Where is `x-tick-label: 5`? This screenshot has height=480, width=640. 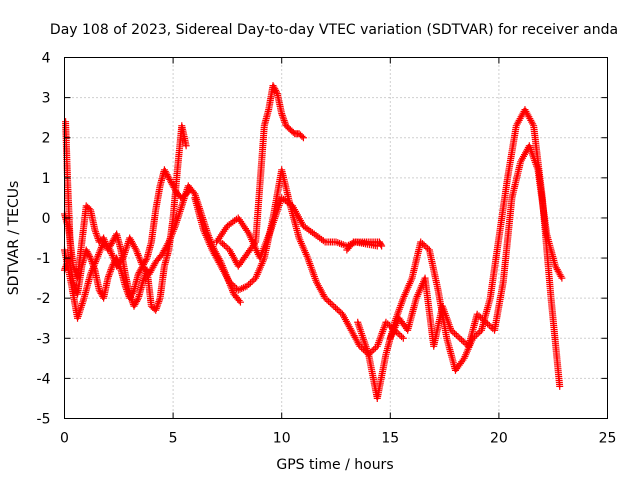
x-tick-label: 5 is located at coordinates (173, 439).